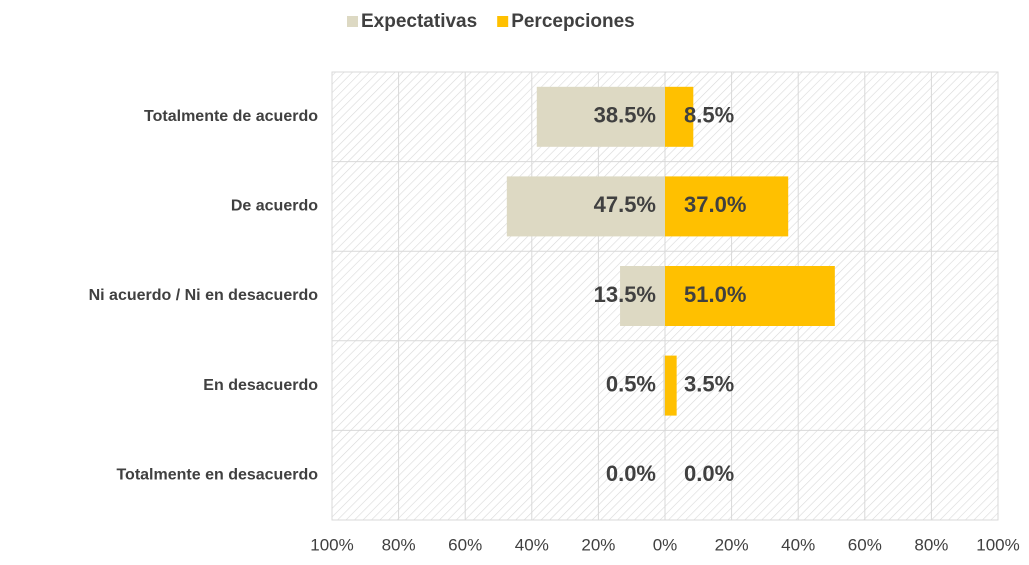 The height and width of the screenshot is (565, 1029). I want to click on data-label: 51.0%, so click(715, 294).